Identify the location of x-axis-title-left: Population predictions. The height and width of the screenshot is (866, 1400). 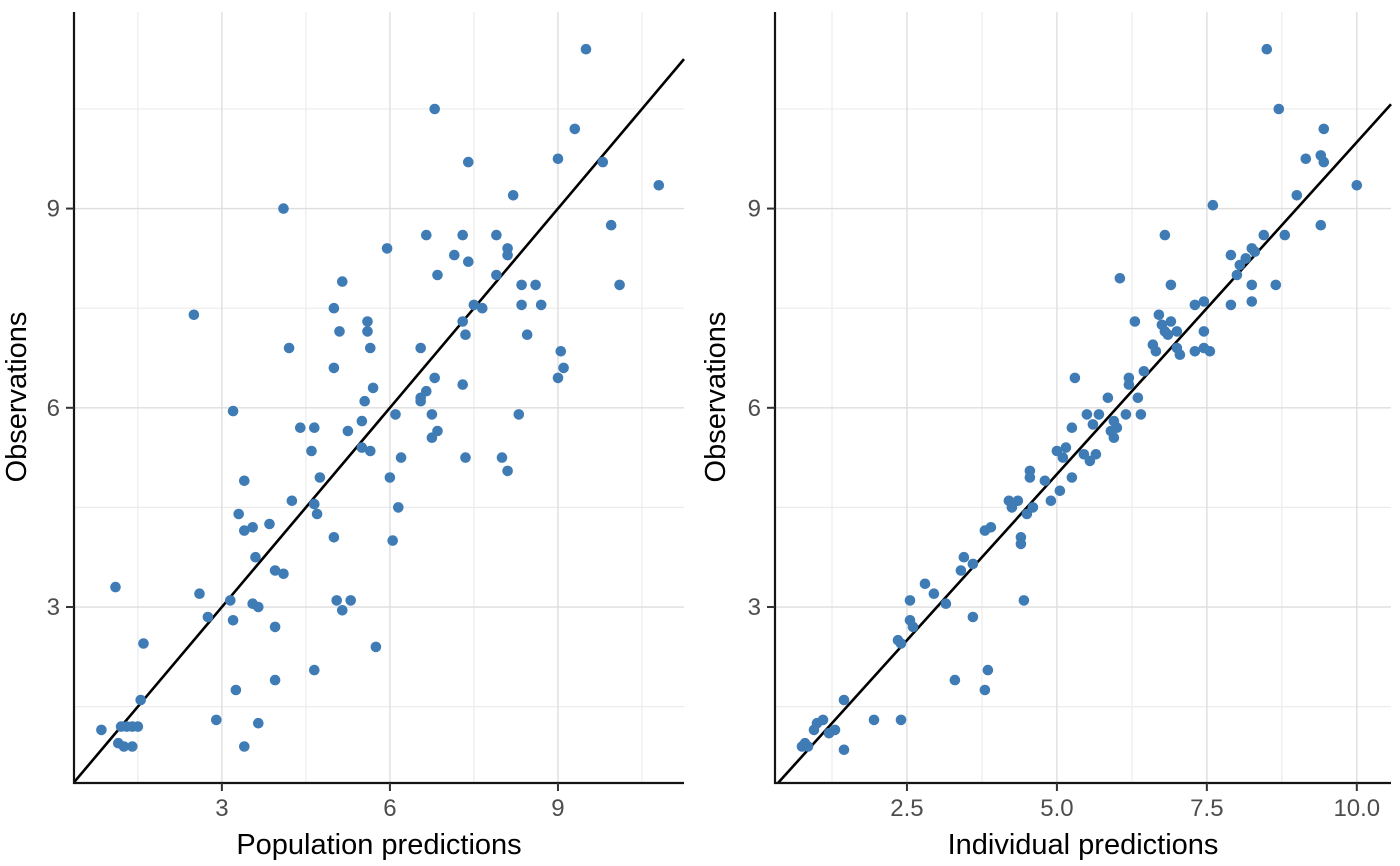
(378, 845).